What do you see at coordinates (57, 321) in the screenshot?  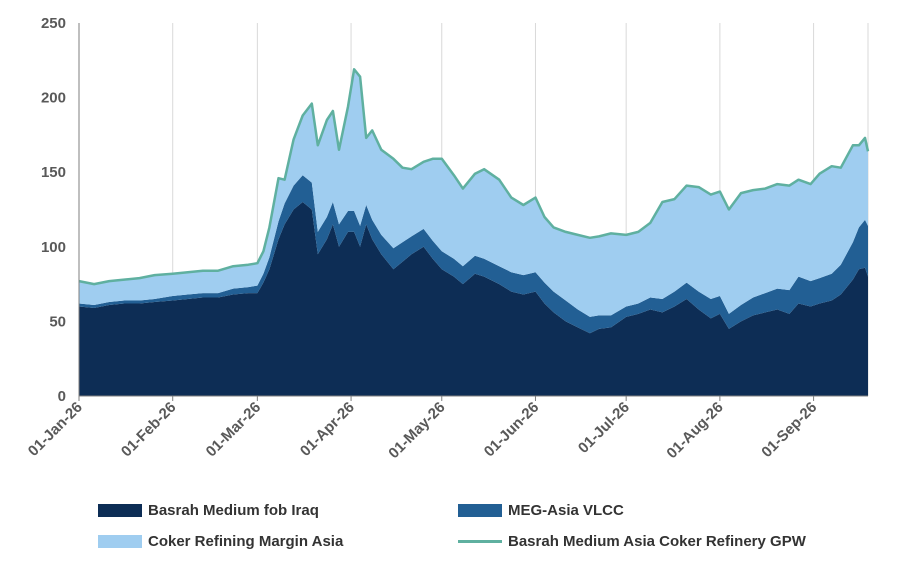 I see `y-tick-label: 50` at bounding box center [57, 321].